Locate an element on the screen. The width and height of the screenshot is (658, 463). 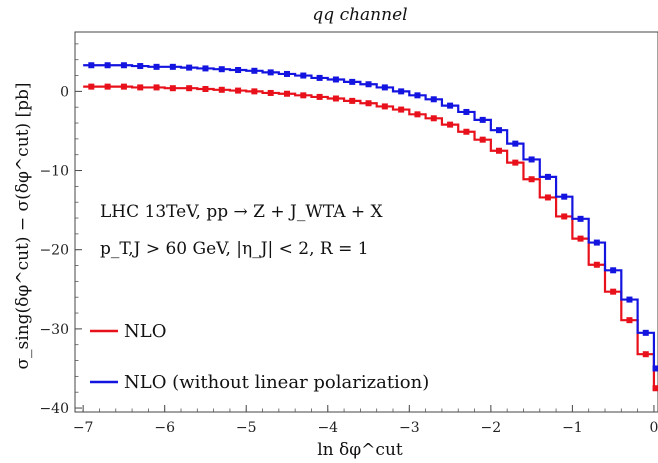
annotation-cuts: p_T,J > 60 GeV, |η_J| < 2, R = 1 is located at coordinates (234, 249).